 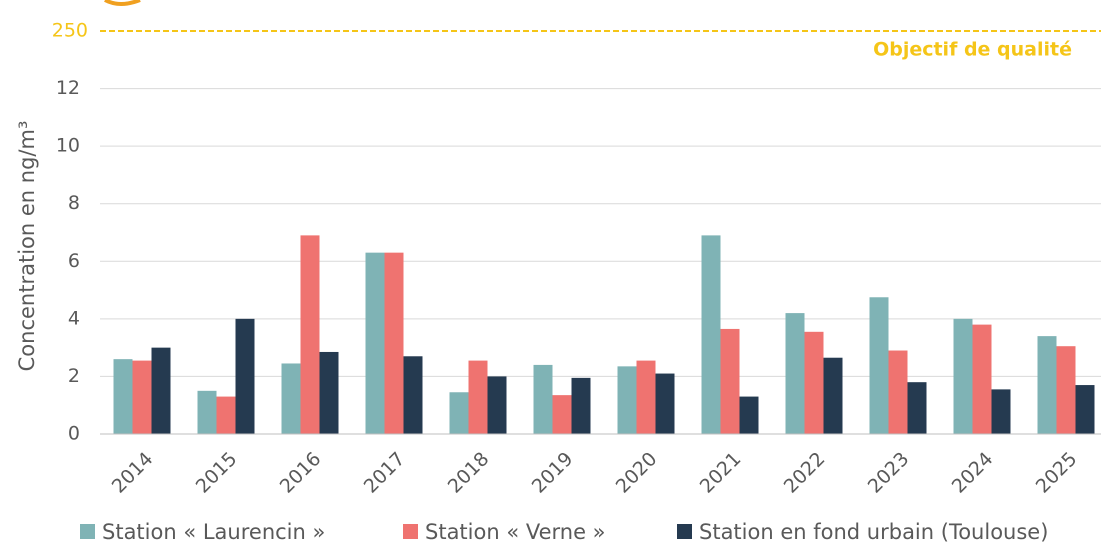 I want to click on x-tick-label: 2024, so click(x=973, y=473).